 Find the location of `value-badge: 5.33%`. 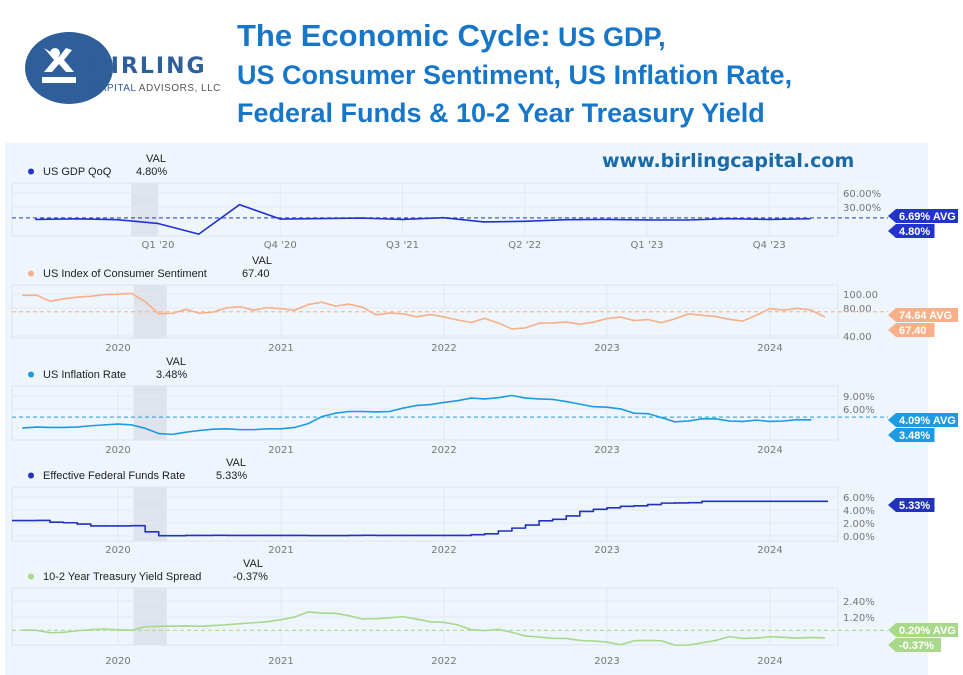

value-badge: 5.33% is located at coordinates (914, 506).